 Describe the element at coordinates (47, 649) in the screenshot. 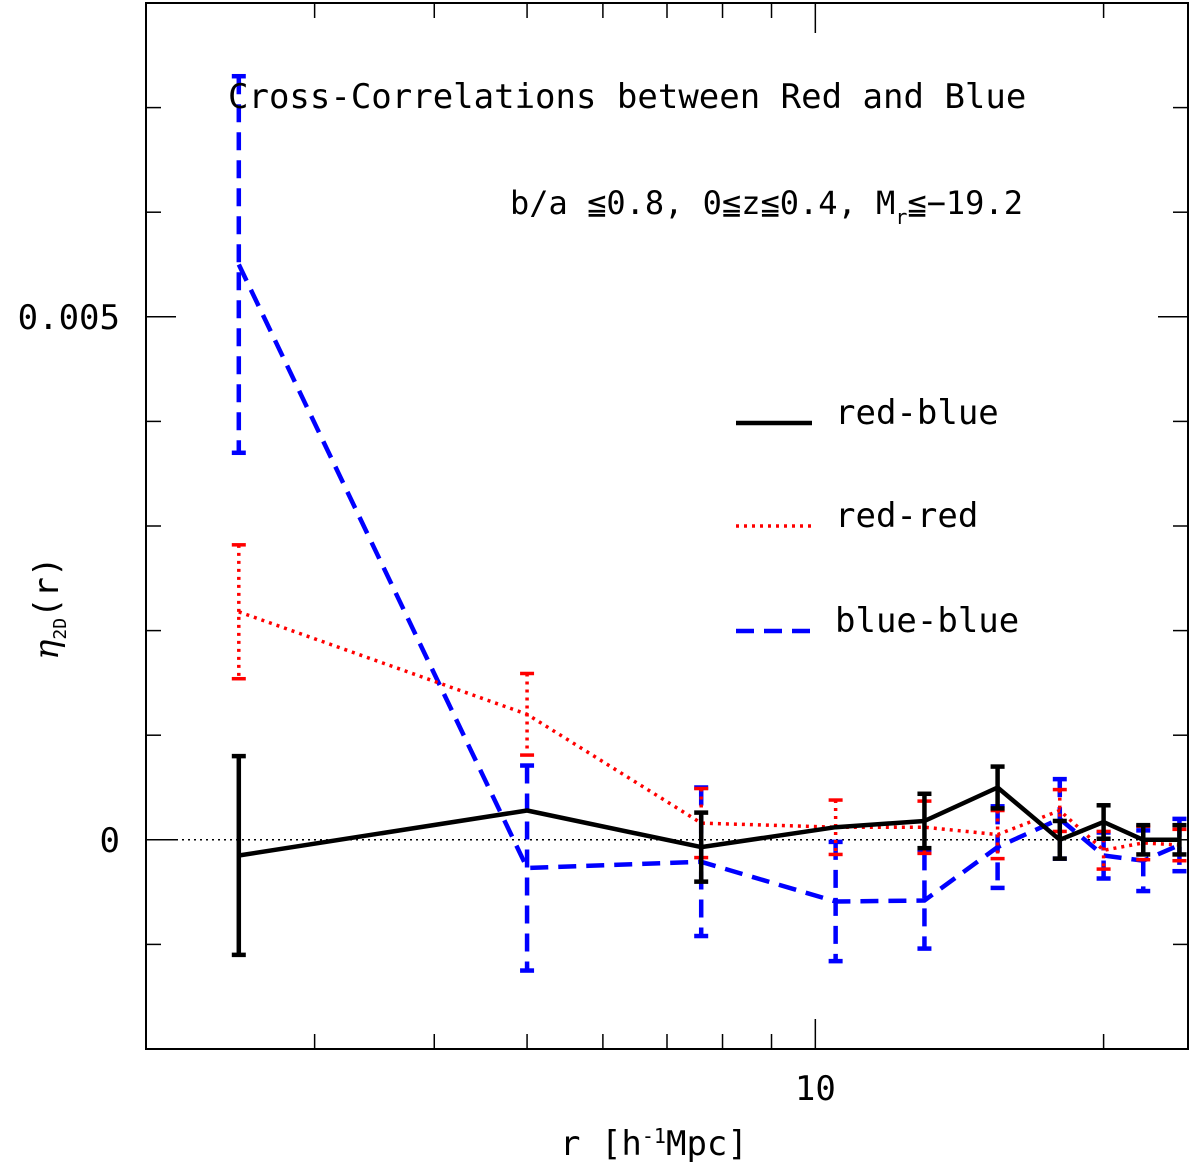

I see `y-label-symbol: η` at that location.